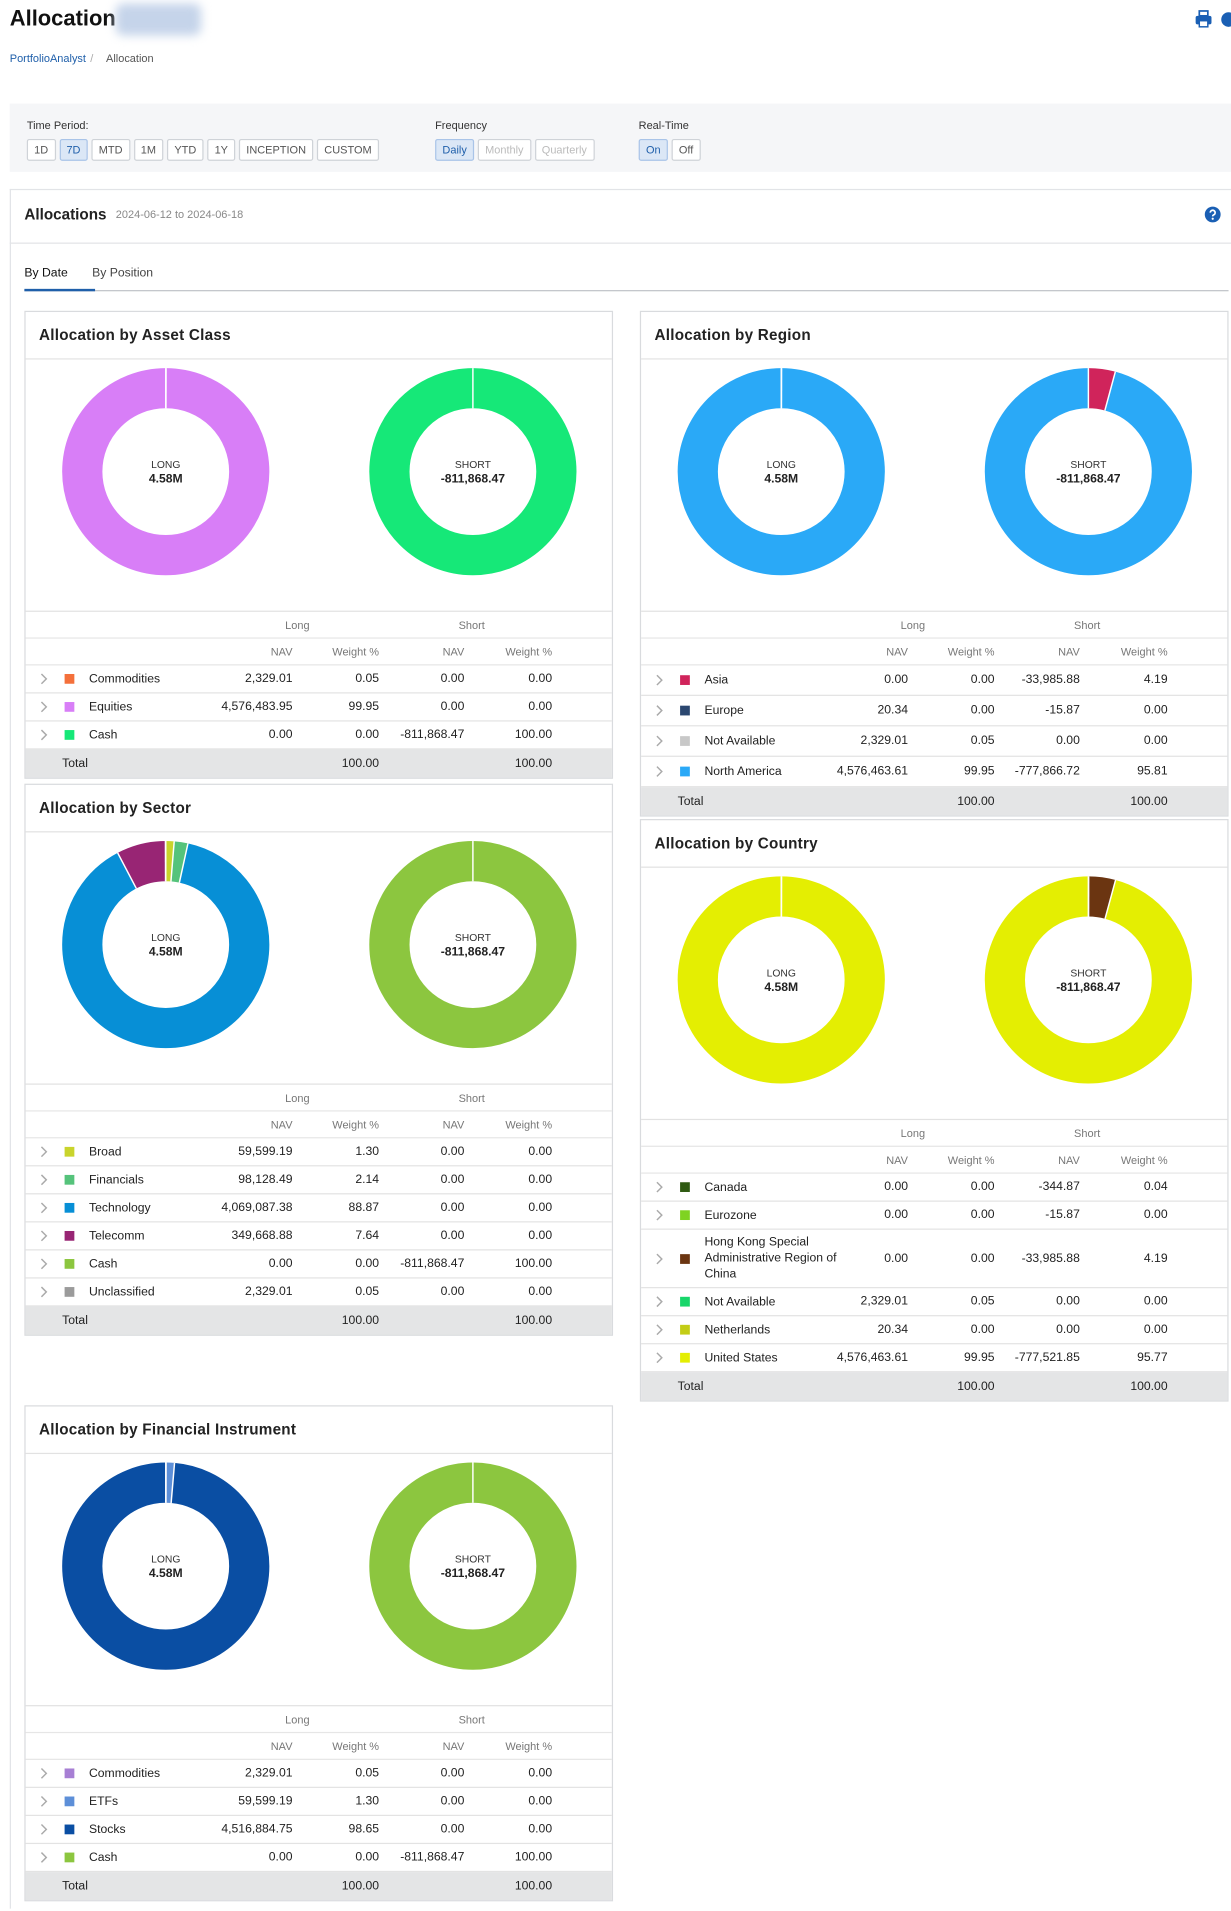 This screenshot has width=1231, height=1911. I want to click on breadcrumb-link: PortfolioAnalyst, so click(47, 58).